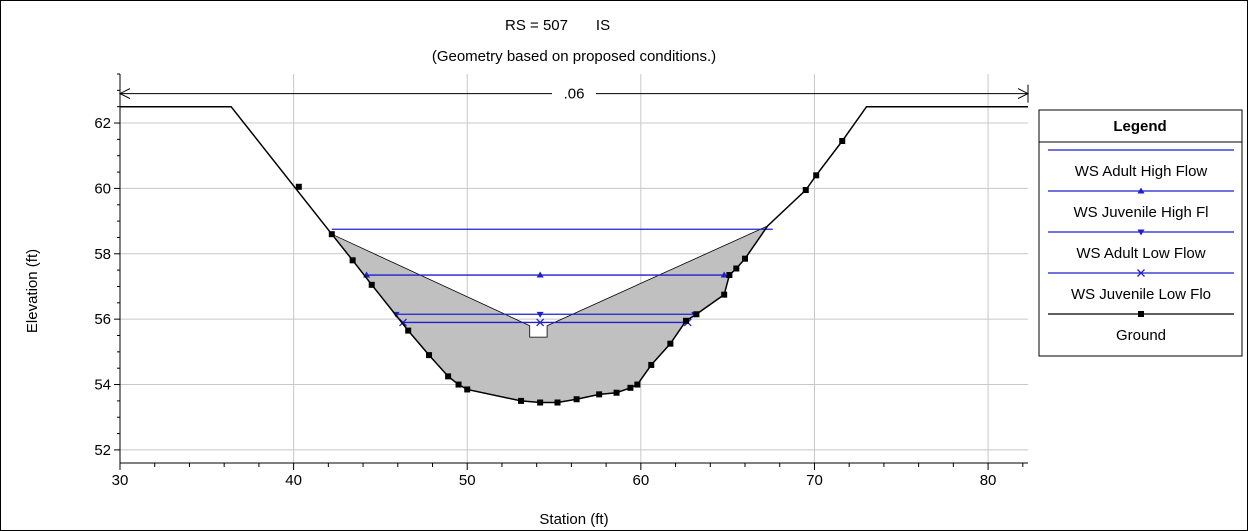  Describe the element at coordinates (1139, 126) in the screenshot. I see `legend-title: Legend` at that location.